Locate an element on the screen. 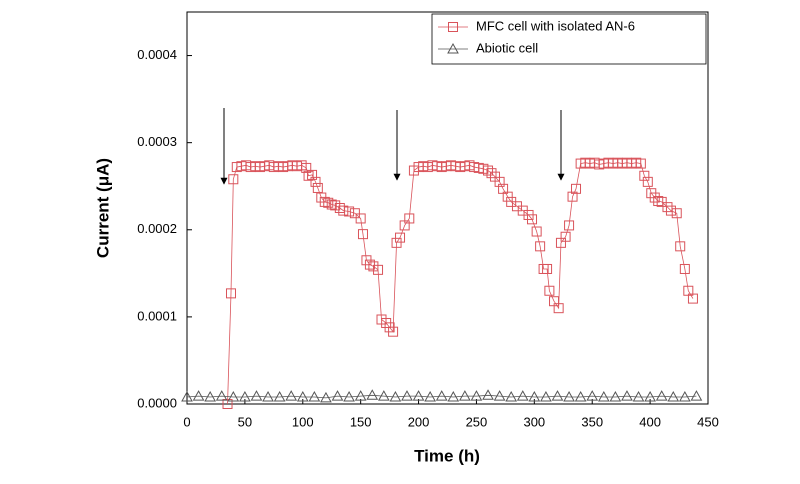 This screenshot has width=800, height=484. legend-marker is located at coordinates (453, 27).